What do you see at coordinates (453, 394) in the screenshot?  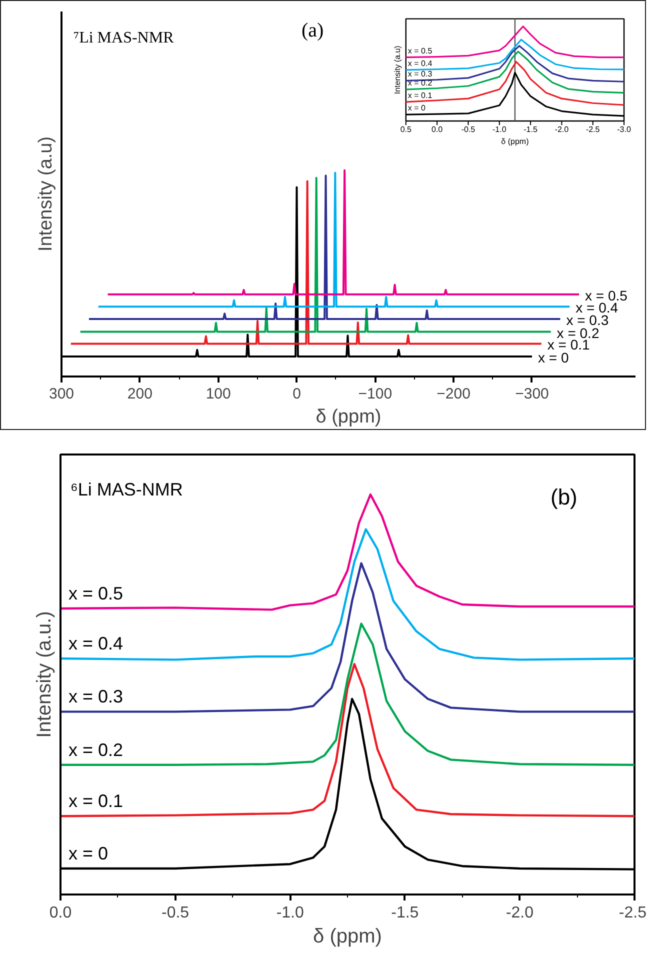 I see `x-tick-label: −200` at bounding box center [453, 394].